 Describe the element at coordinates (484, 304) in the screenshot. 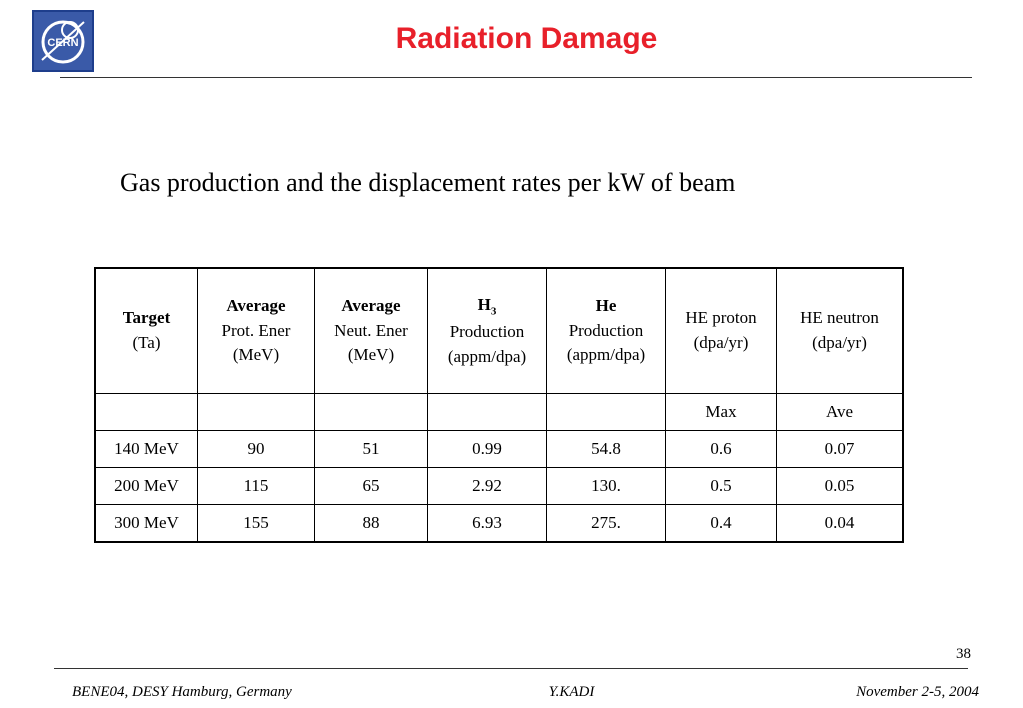

I see `header-bold-main: H` at that location.